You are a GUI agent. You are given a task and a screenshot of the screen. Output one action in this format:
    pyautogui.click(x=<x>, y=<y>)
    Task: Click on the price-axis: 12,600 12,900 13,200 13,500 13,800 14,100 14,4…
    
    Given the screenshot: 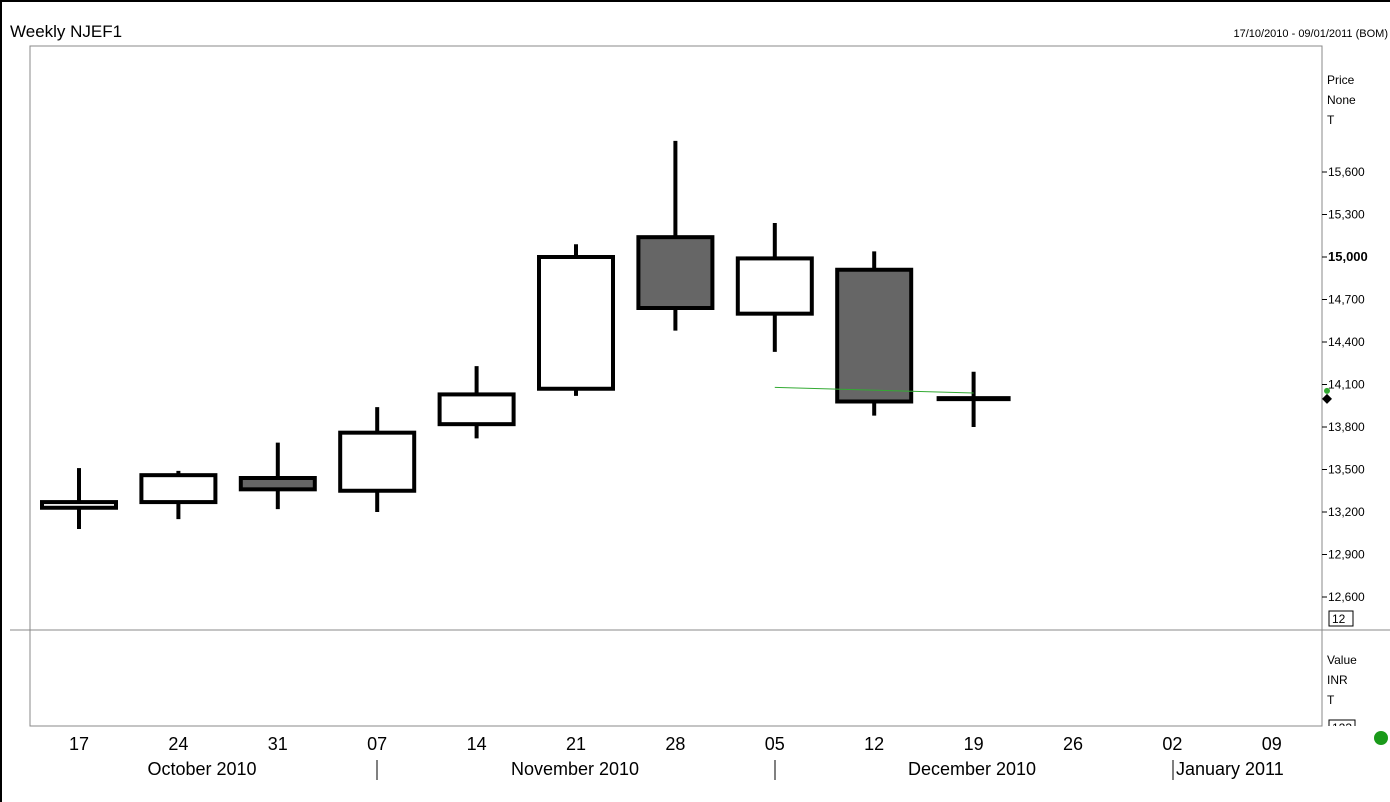 What is the action you would take?
    pyautogui.click(x=1345, y=384)
    